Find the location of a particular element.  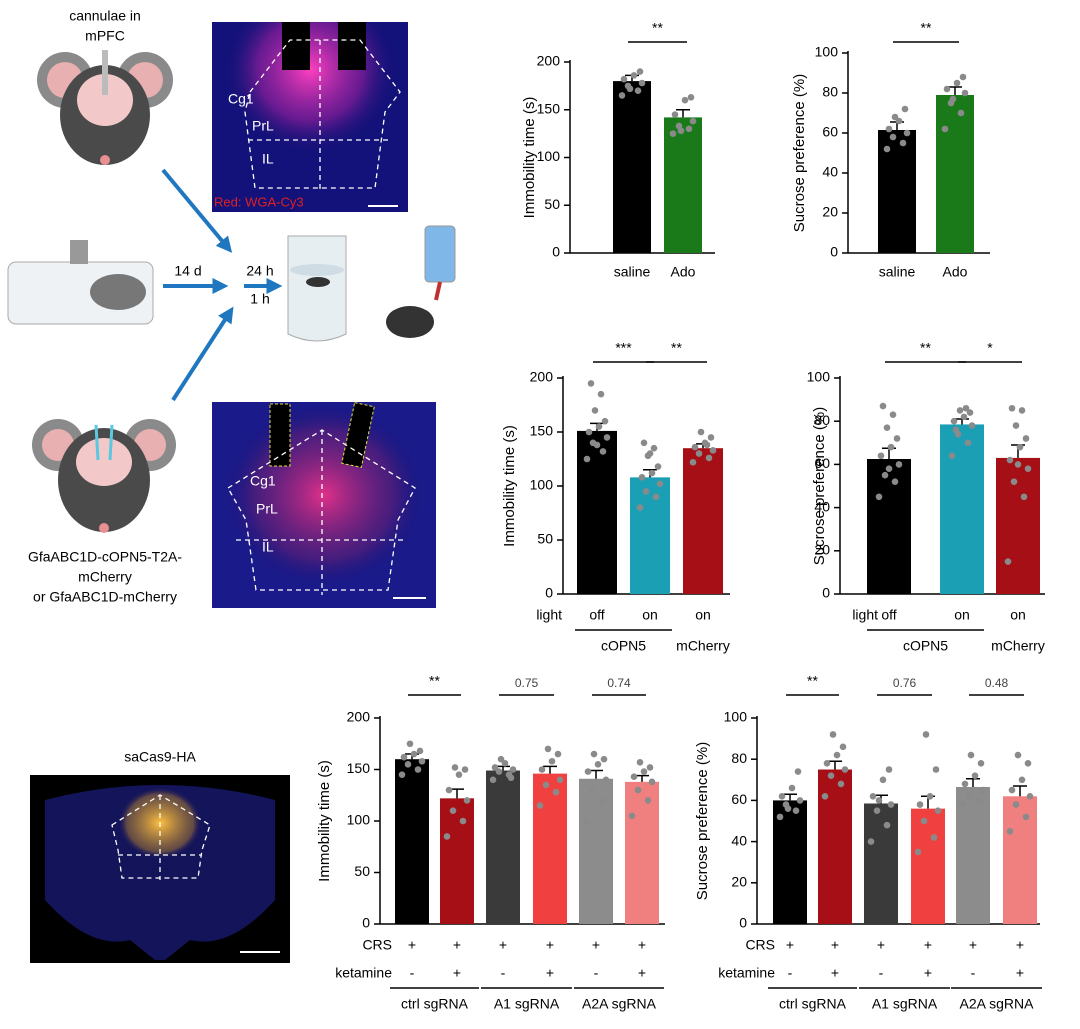

x-tick-label: - is located at coordinates (973, 973).